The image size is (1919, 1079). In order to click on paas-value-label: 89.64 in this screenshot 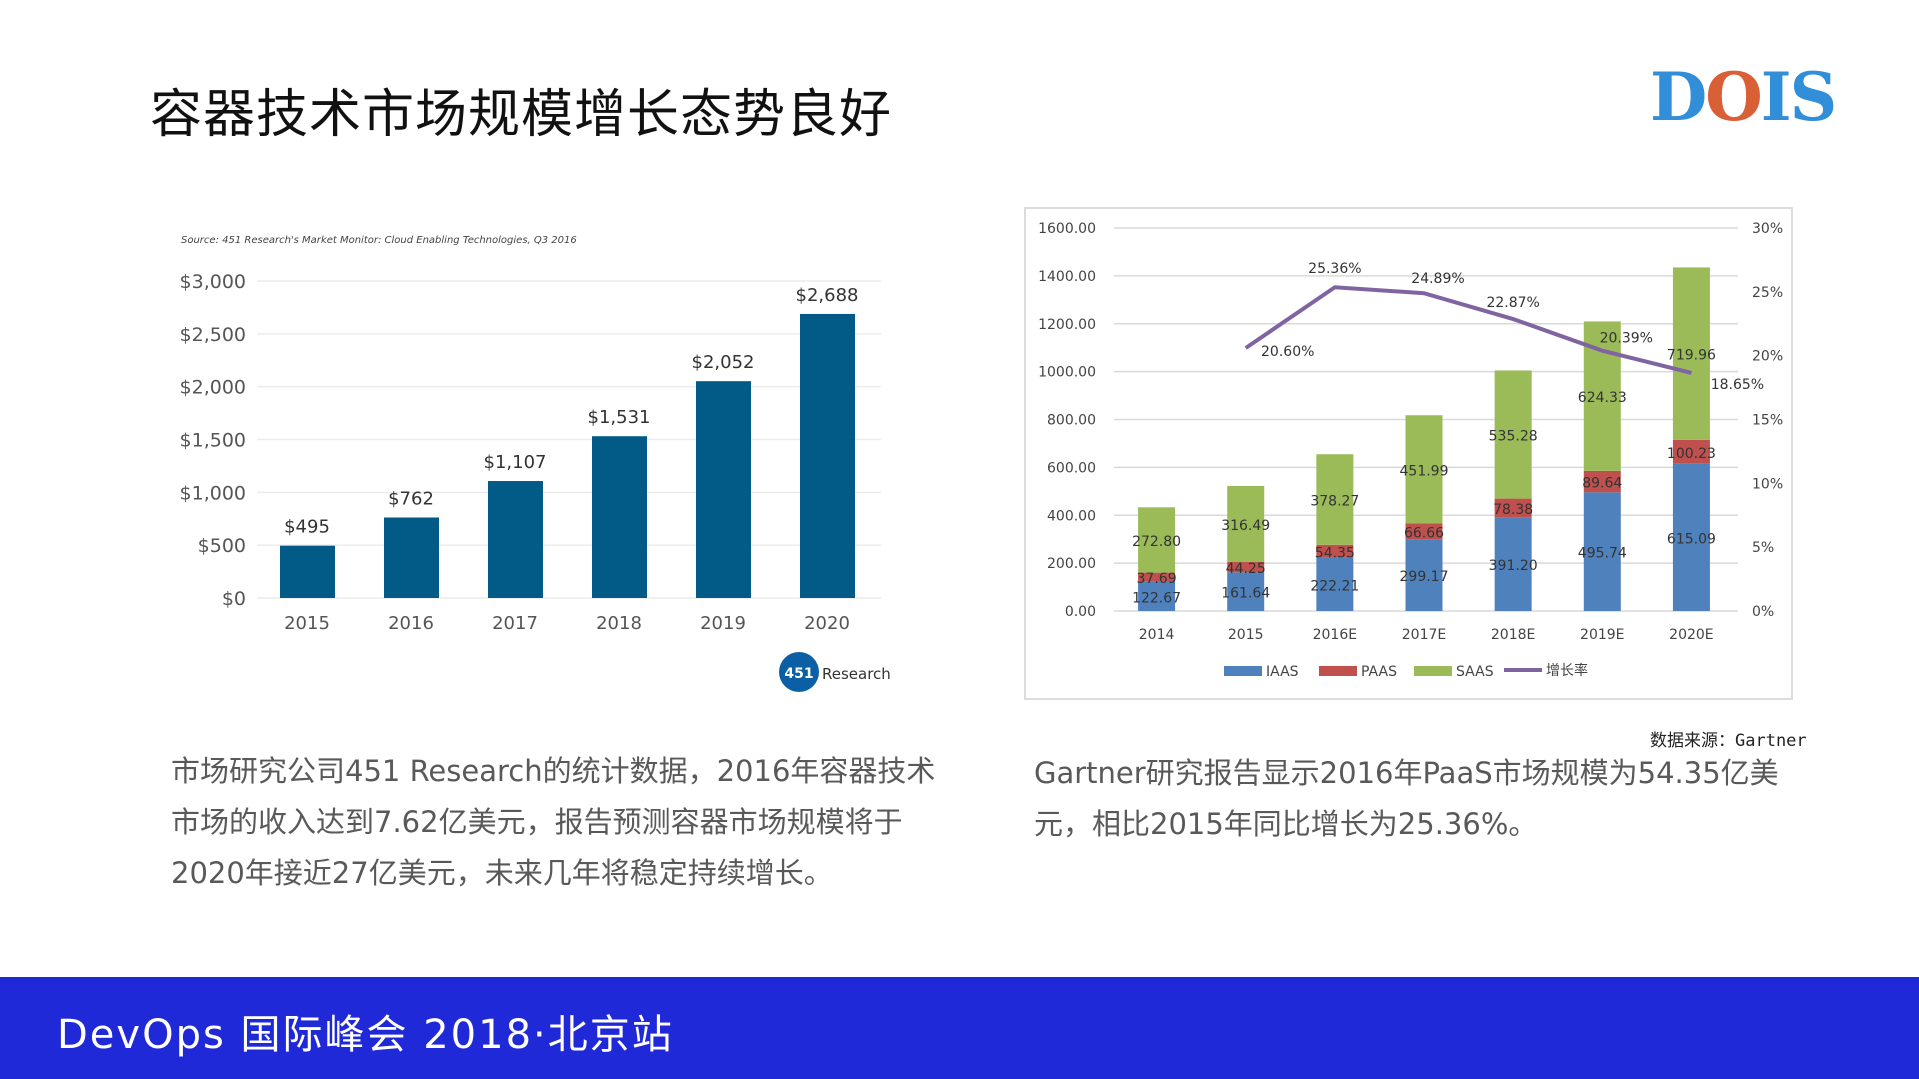, I will do `click(1602, 484)`.